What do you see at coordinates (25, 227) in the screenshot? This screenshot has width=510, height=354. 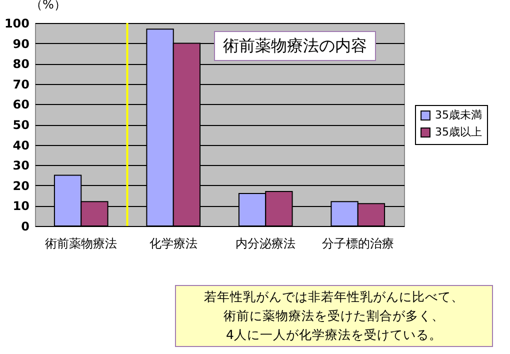 I see `y-tick-label: 0` at bounding box center [25, 227].